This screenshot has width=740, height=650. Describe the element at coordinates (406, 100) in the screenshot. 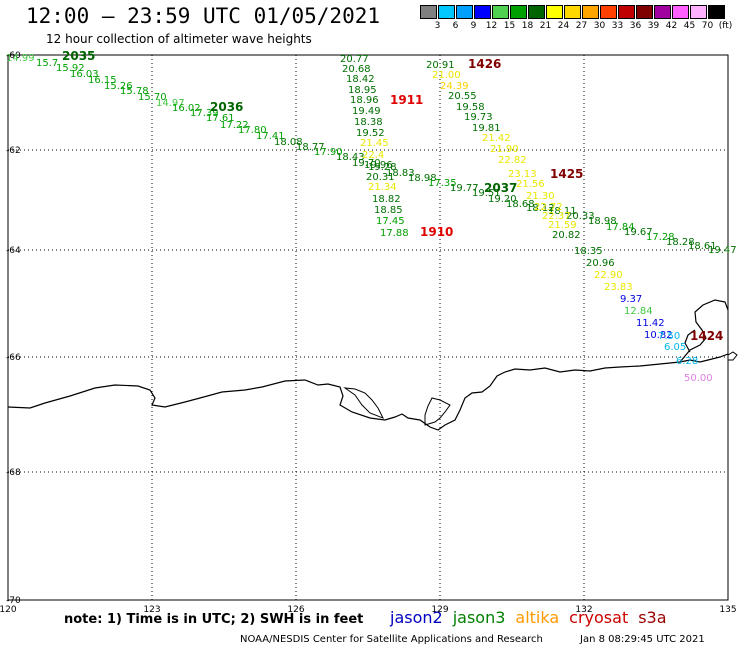

I see `track-id-label: 1911` at that location.